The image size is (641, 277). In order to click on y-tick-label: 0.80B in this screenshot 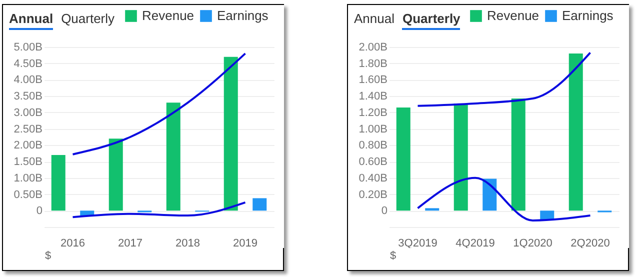, I will do `click(373, 146)`.